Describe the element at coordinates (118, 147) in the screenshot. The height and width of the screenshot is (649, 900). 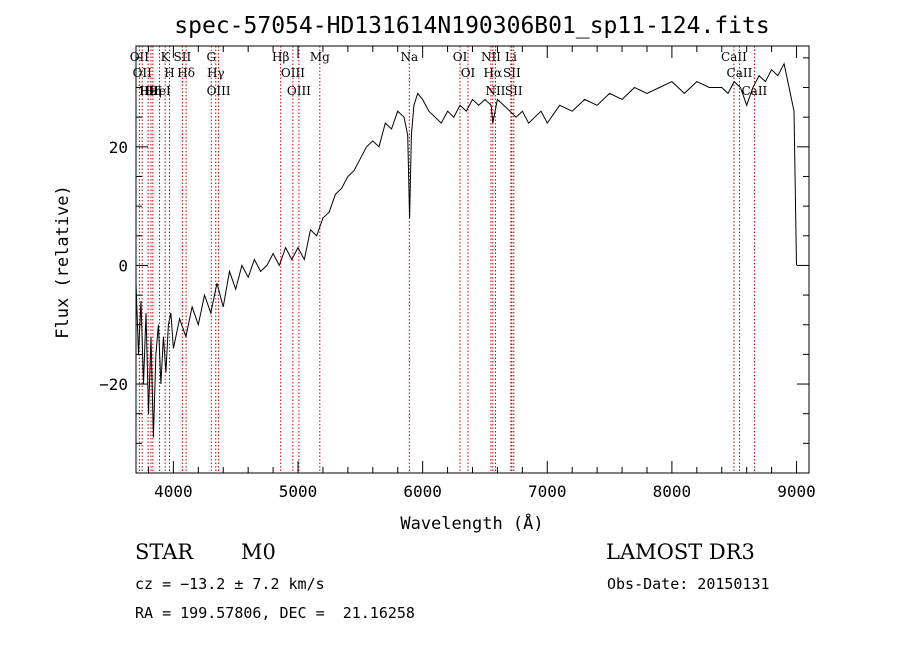
I see `y-tick-label: 20` at that location.